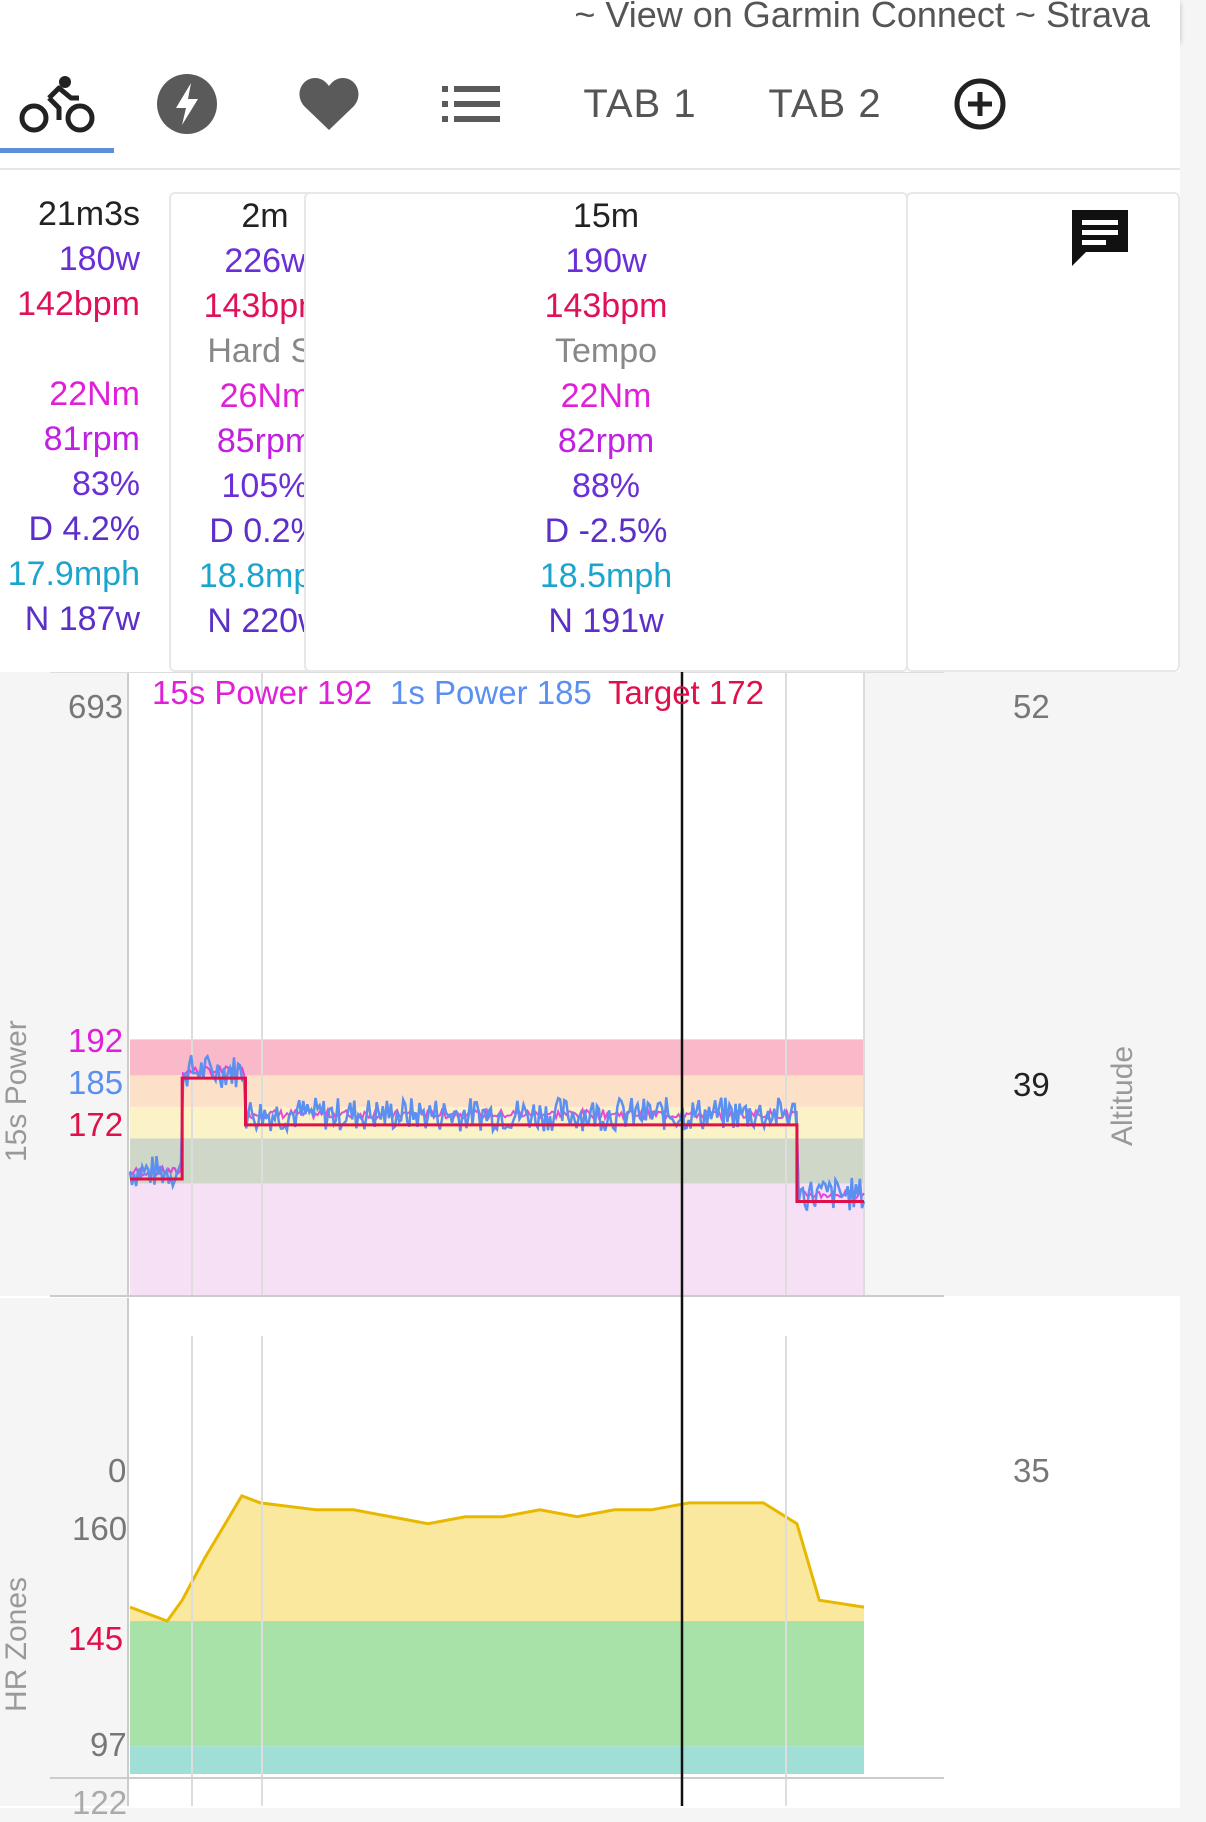 This screenshot has width=1206, height=1822. Describe the element at coordinates (16, 1091) in the screenshot. I see `power-axis-title: 15s Power` at that location.